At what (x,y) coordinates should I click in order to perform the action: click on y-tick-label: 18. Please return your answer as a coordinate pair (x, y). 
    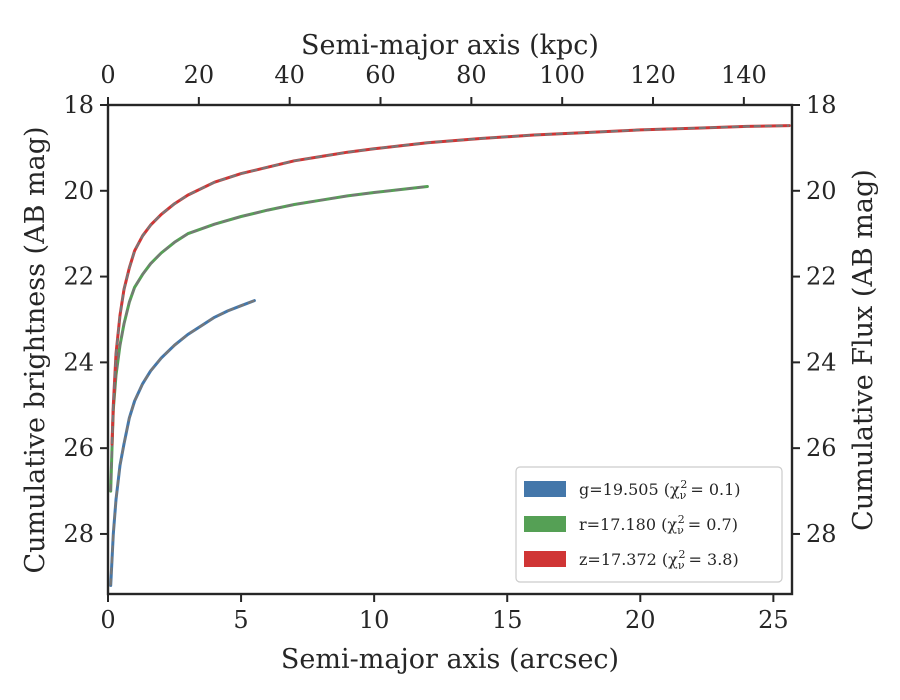
    Looking at the image, I should click on (78, 105).